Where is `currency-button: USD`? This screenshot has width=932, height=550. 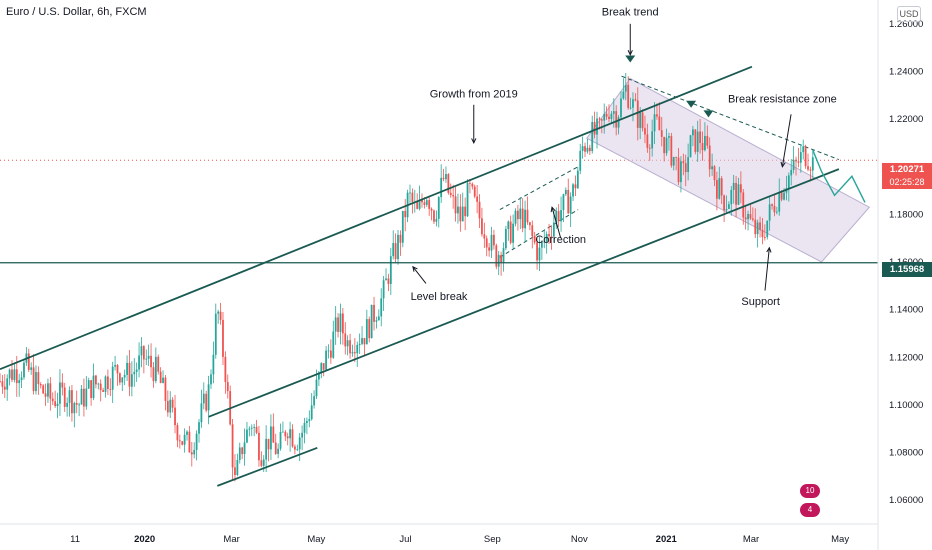 currency-button: USD is located at coordinates (909, 14).